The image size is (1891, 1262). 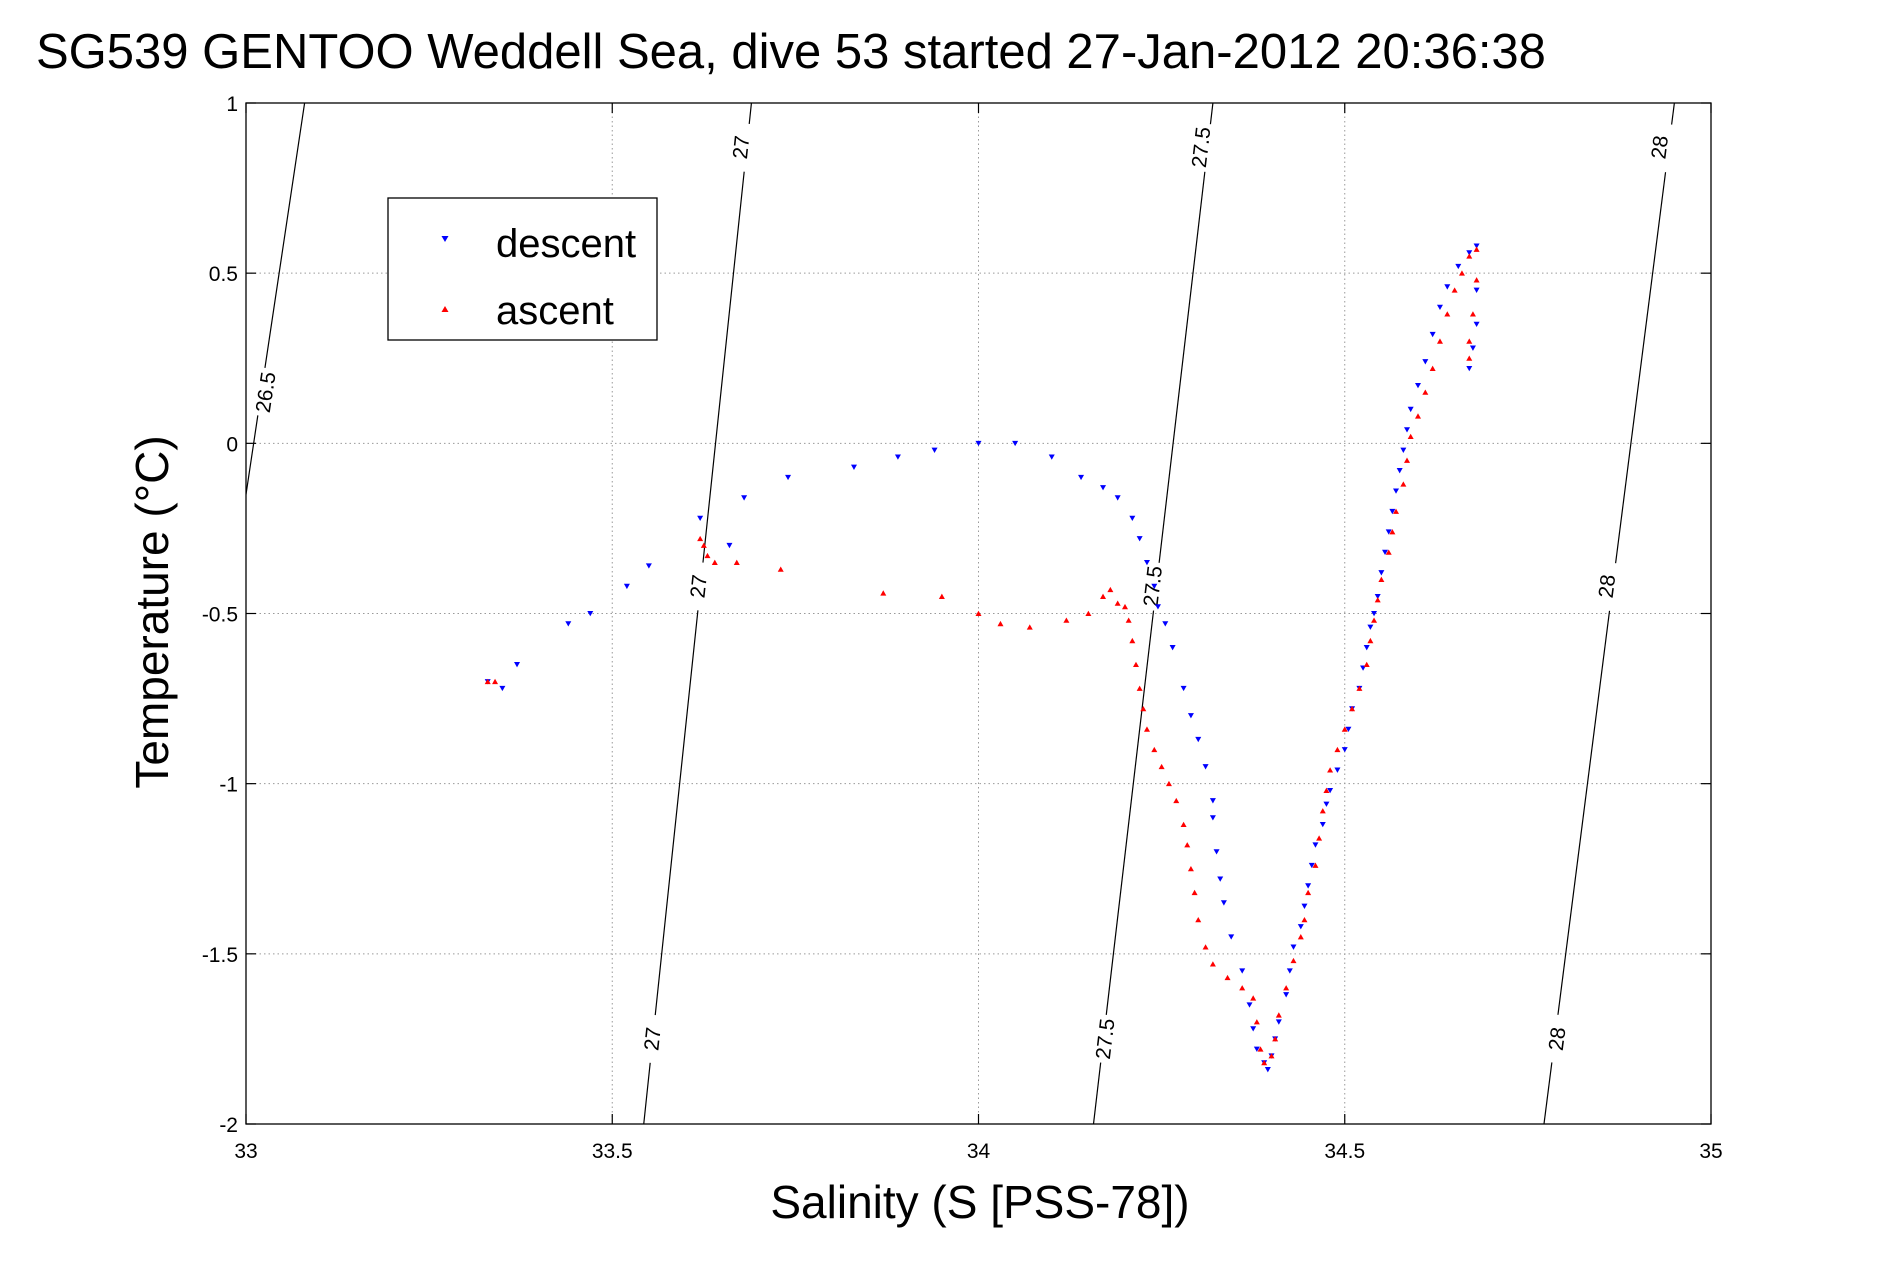 What do you see at coordinates (555, 311) in the screenshot?
I see `legend-label-ascent: ascent` at bounding box center [555, 311].